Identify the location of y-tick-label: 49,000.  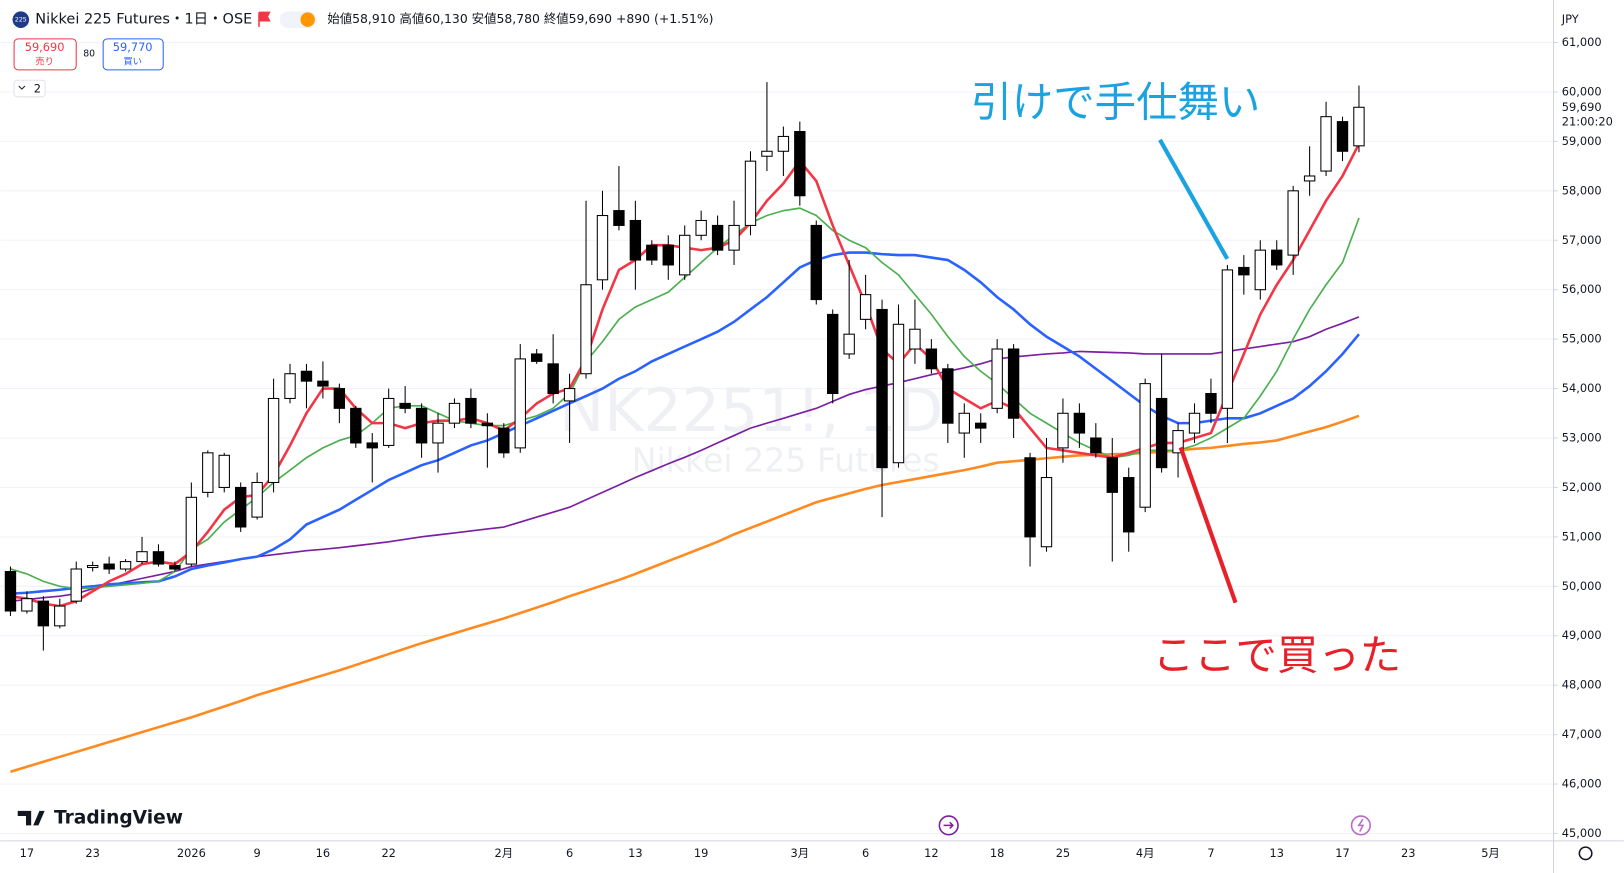
(1582, 635).